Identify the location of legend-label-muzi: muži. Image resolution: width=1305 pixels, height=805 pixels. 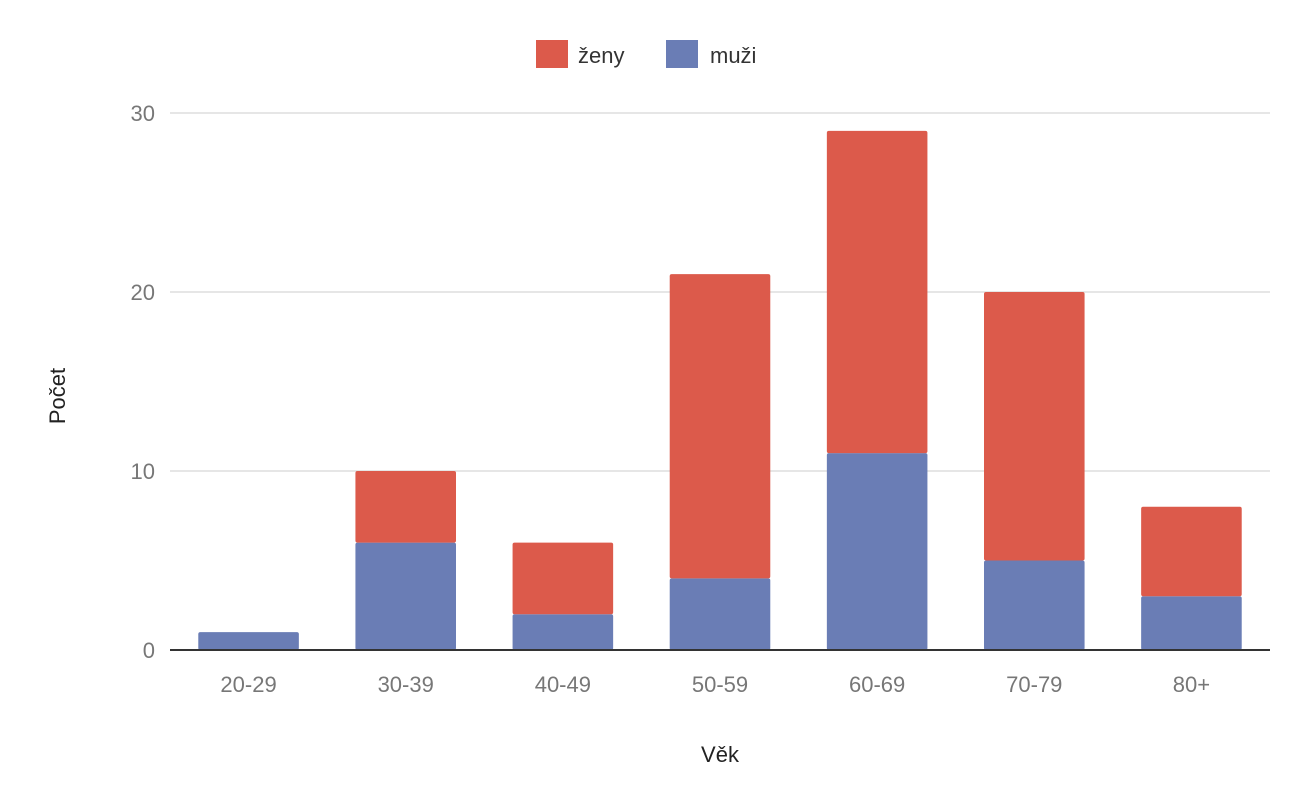
(733, 55).